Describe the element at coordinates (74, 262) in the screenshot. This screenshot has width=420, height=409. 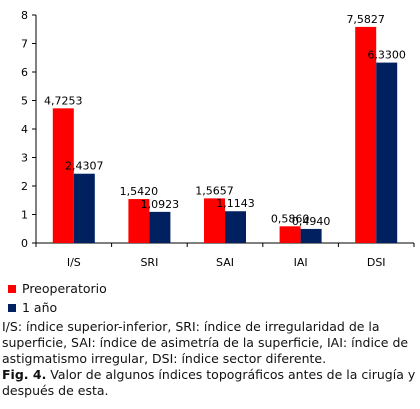
I see `x-tick-label: I/S` at that location.